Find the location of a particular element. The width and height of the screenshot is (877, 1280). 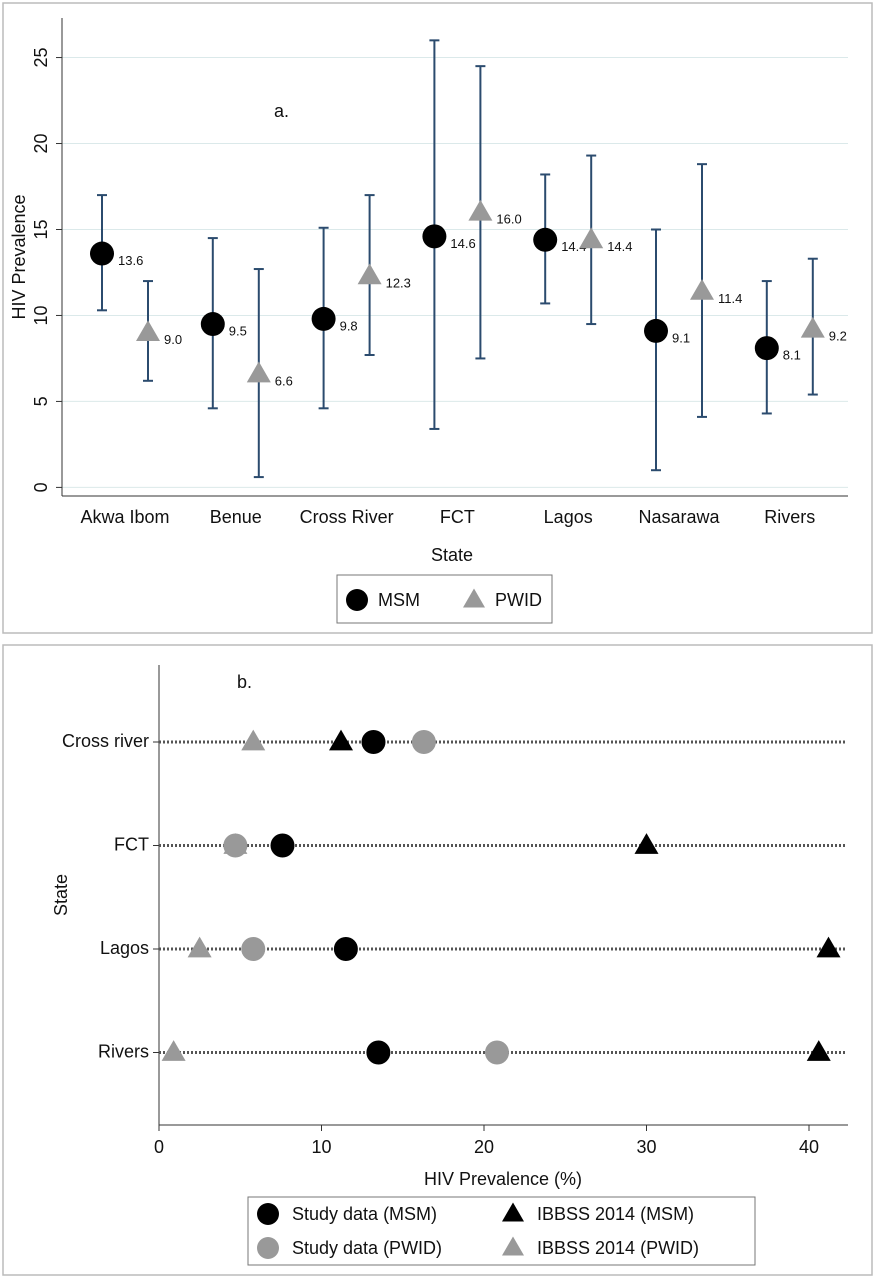

x-tick-label: Akwa Ibom is located at coordinates (124, 517).